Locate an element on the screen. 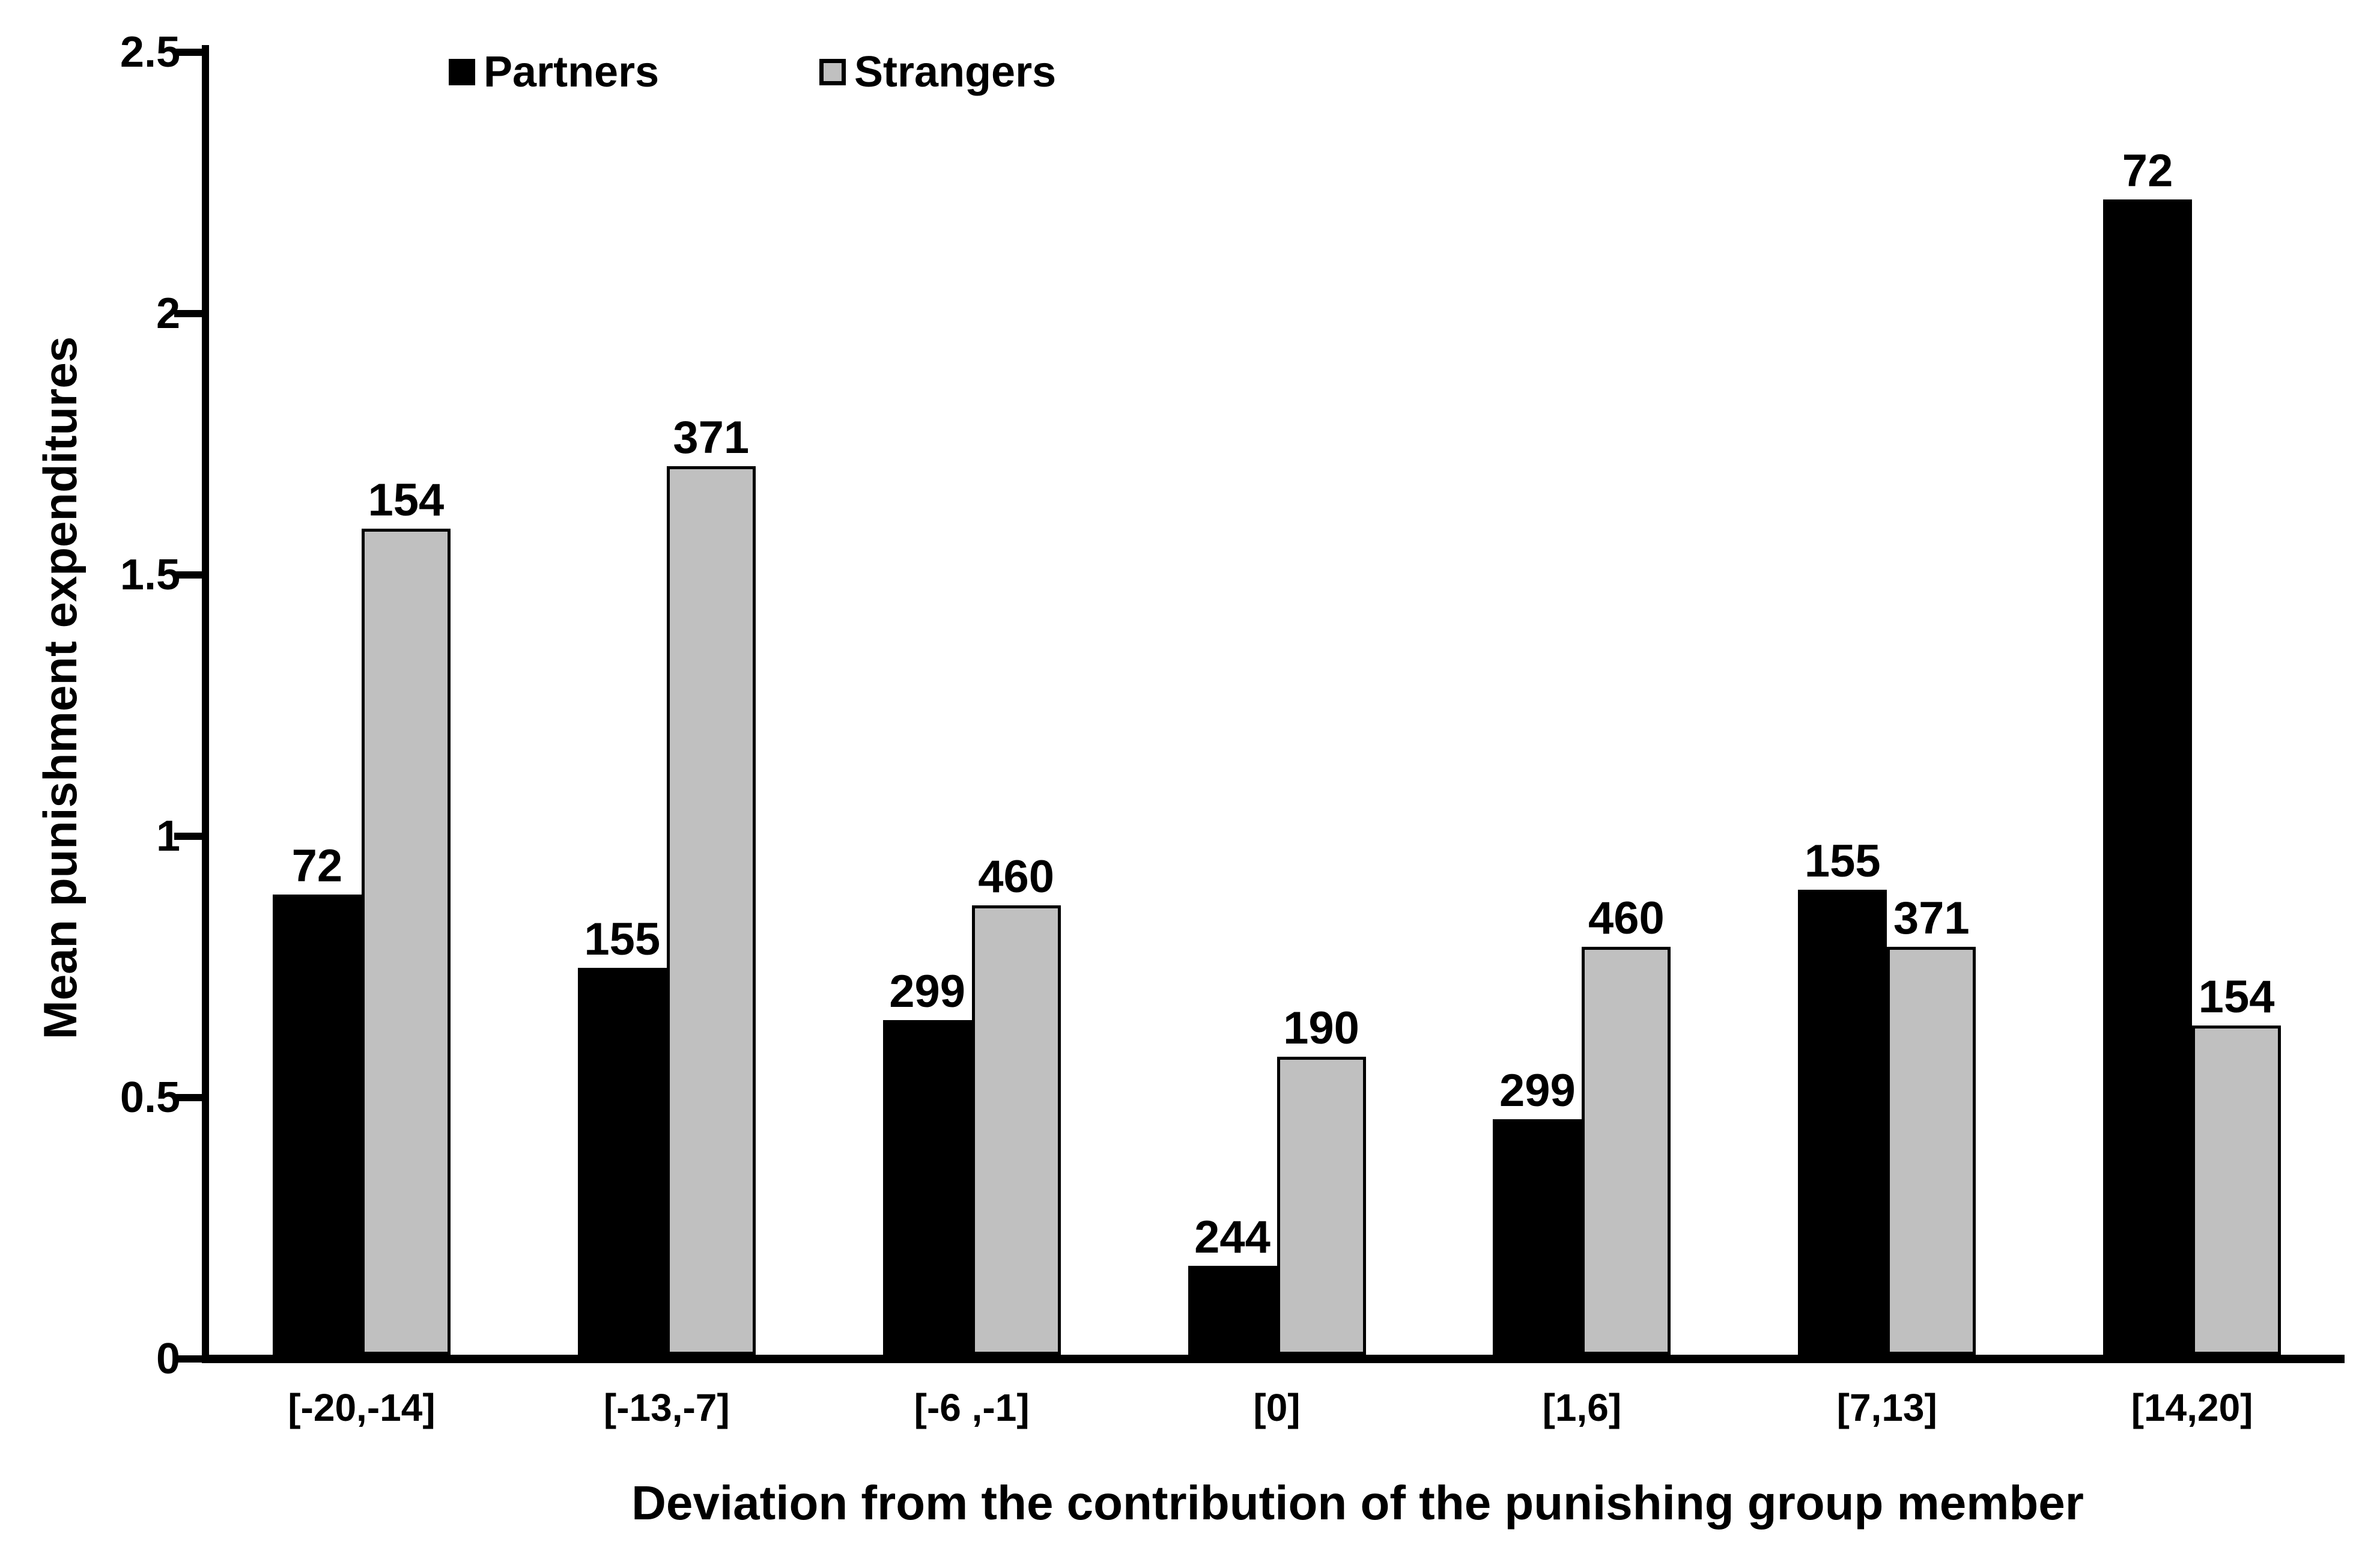  legend-label-partners: Partners is located at coordinates (572, 72).